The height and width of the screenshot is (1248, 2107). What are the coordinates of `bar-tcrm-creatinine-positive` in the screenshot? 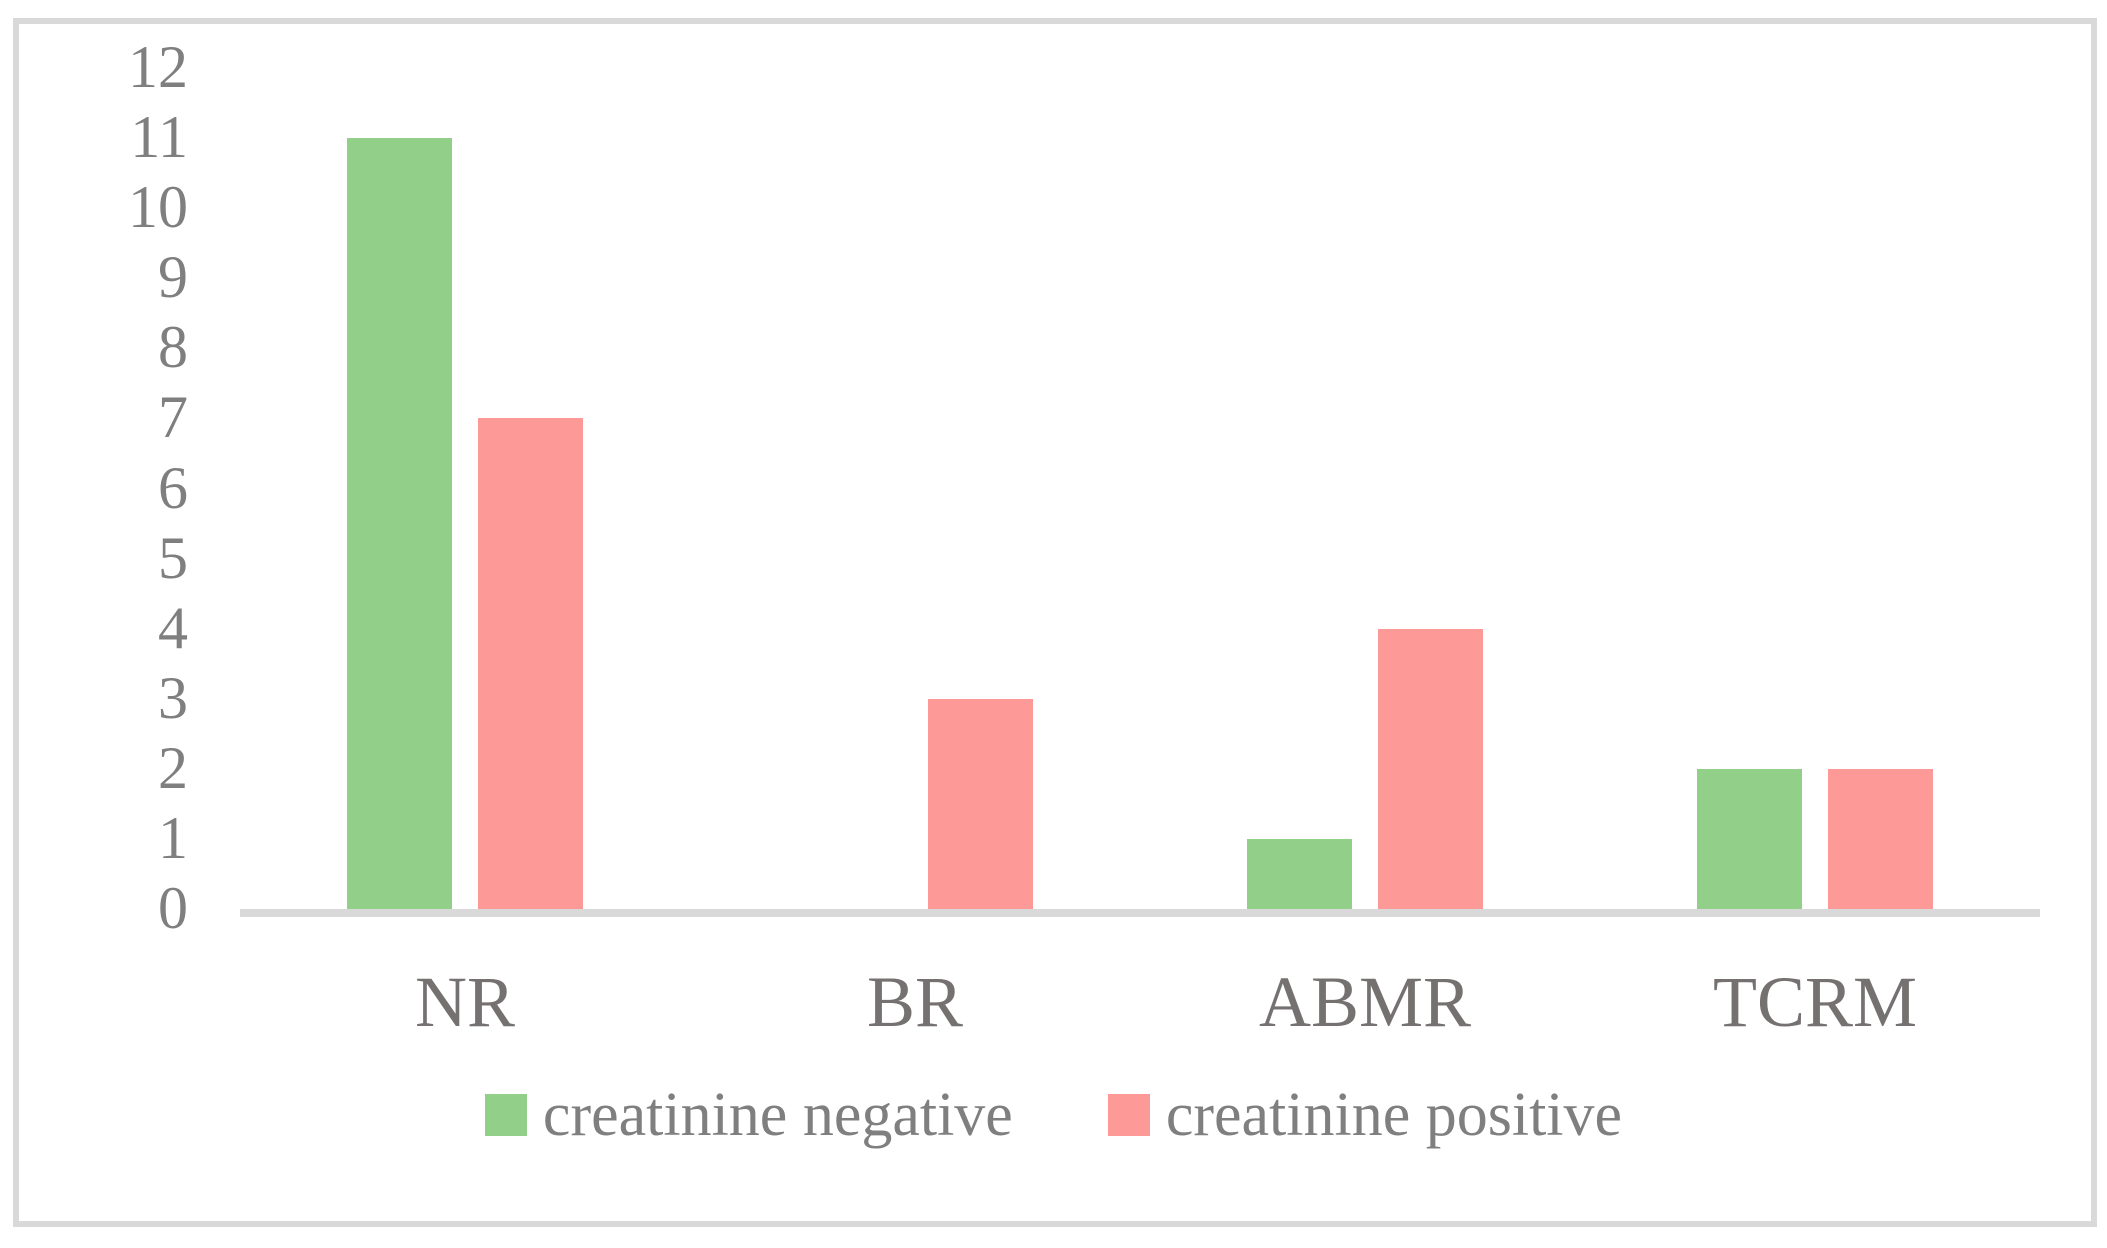 It's located at (1880, 838).